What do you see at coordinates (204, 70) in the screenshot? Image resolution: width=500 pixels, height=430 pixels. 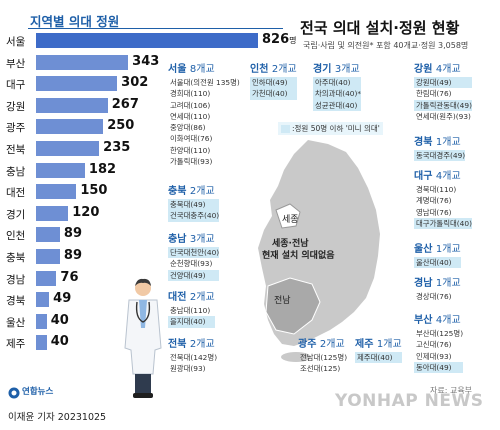 I see `region-heading: 서울 8개교` at bounding box center [204, 70].